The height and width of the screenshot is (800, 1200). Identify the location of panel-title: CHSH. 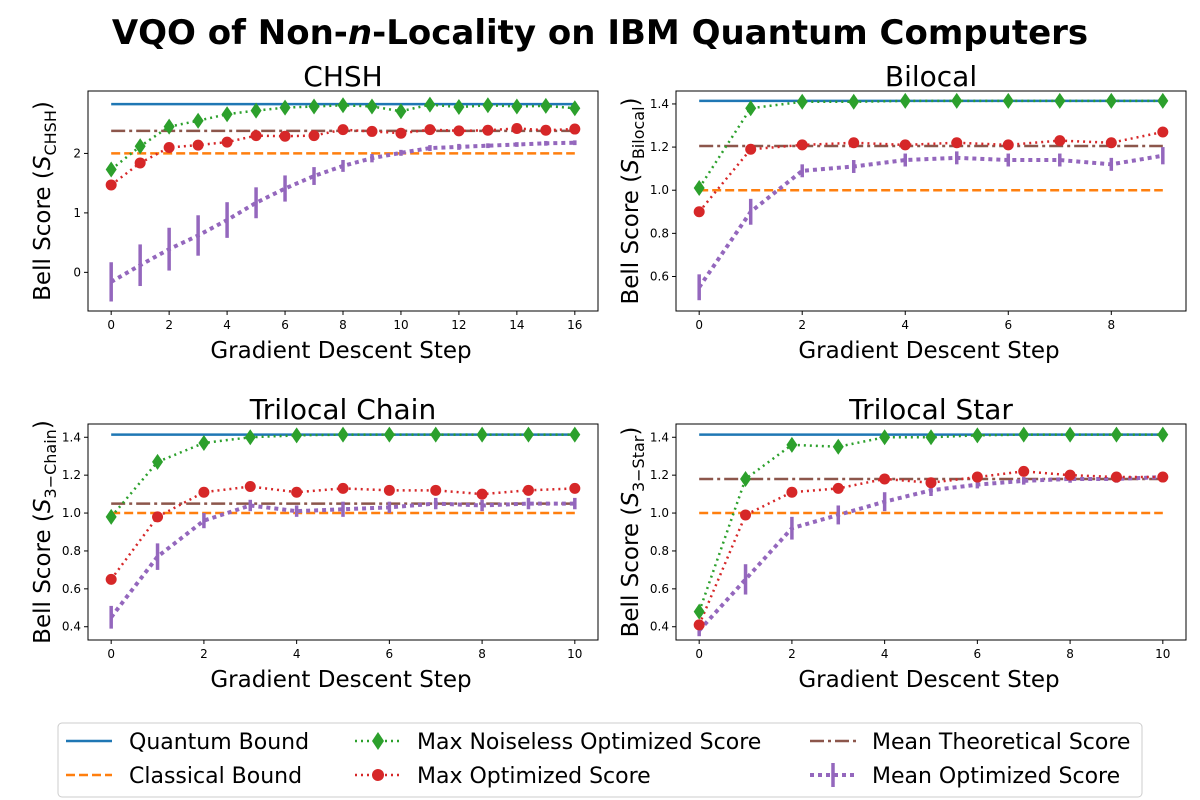
(342, 76).